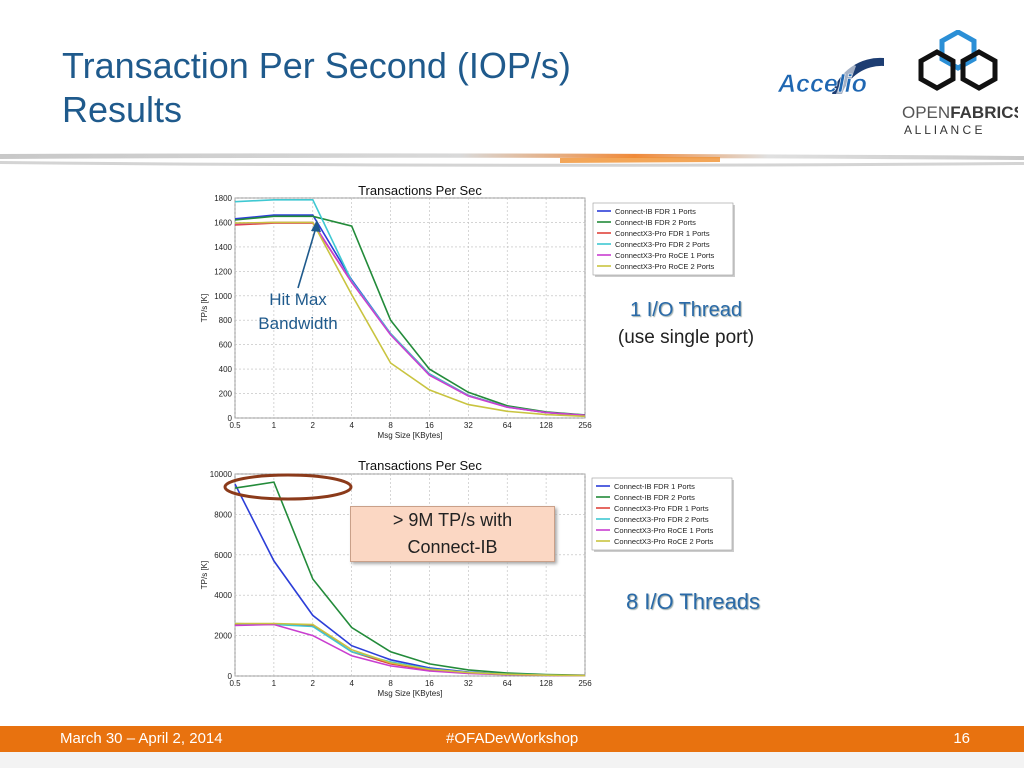 This screenshot has height=768, width=1024. I want to click on accelio-logo: Accelio, so click(830, 77).